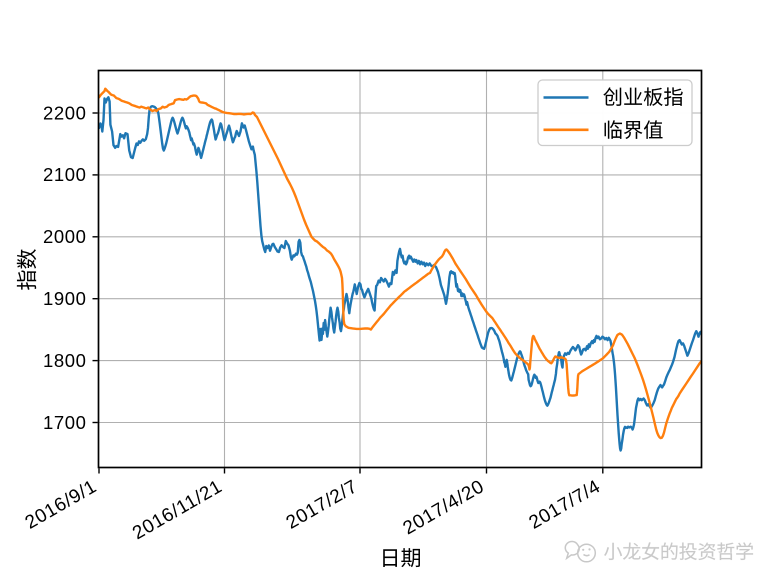  I want to click on svg-text: 1700, so click(65, 422).